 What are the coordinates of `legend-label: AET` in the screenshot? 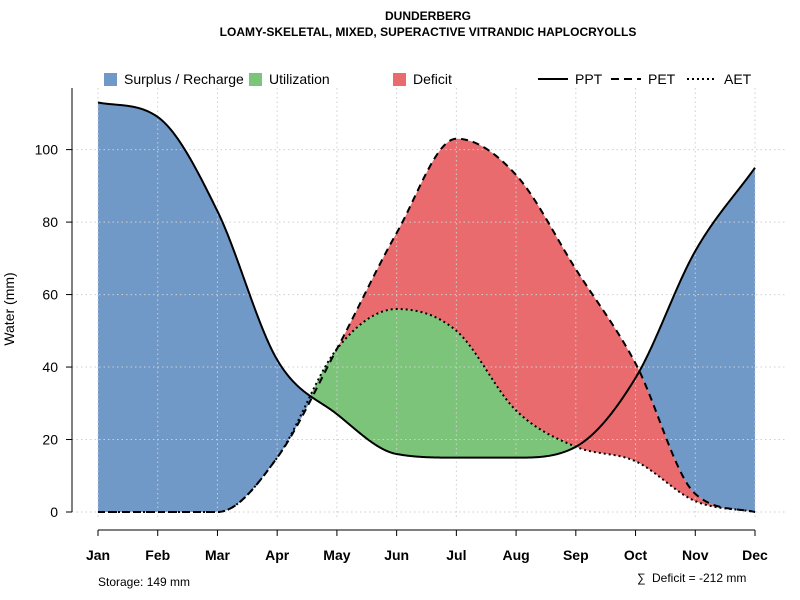 It's located at (738, 79).